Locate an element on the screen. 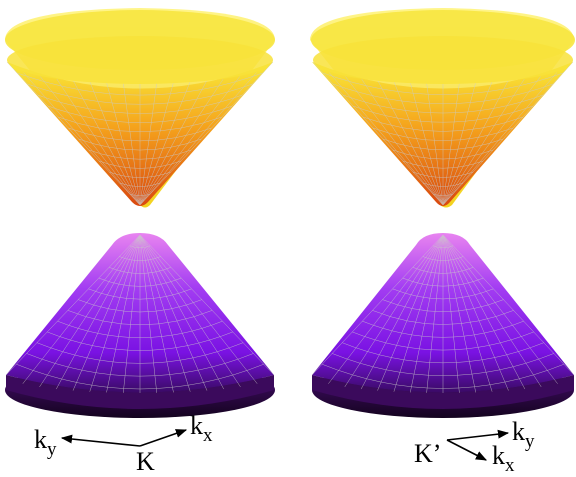  axis-label-ky-right: ky is located at coordinates (523, 434).